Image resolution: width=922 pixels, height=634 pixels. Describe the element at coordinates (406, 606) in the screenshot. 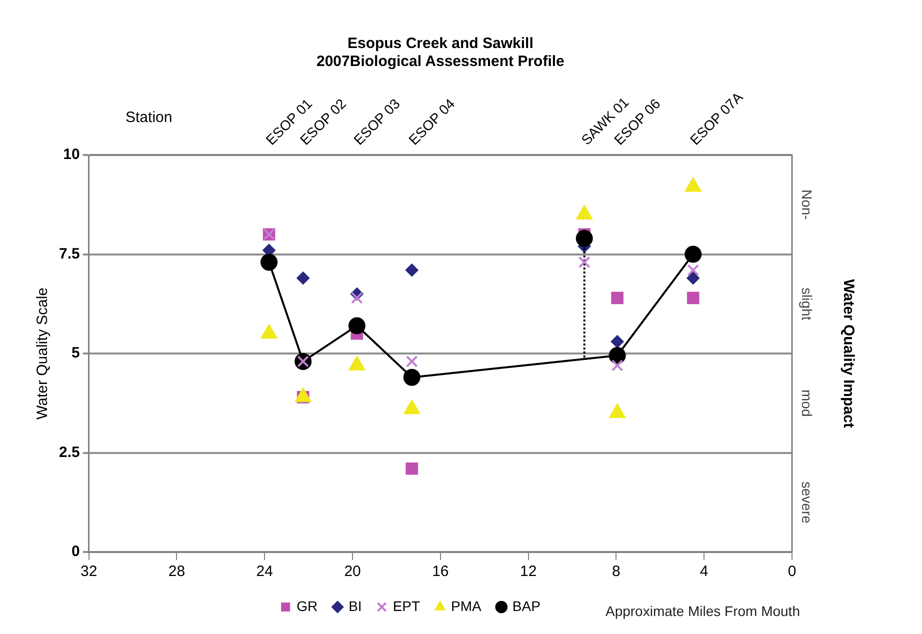

I see `legend-label: EPT` at that location.